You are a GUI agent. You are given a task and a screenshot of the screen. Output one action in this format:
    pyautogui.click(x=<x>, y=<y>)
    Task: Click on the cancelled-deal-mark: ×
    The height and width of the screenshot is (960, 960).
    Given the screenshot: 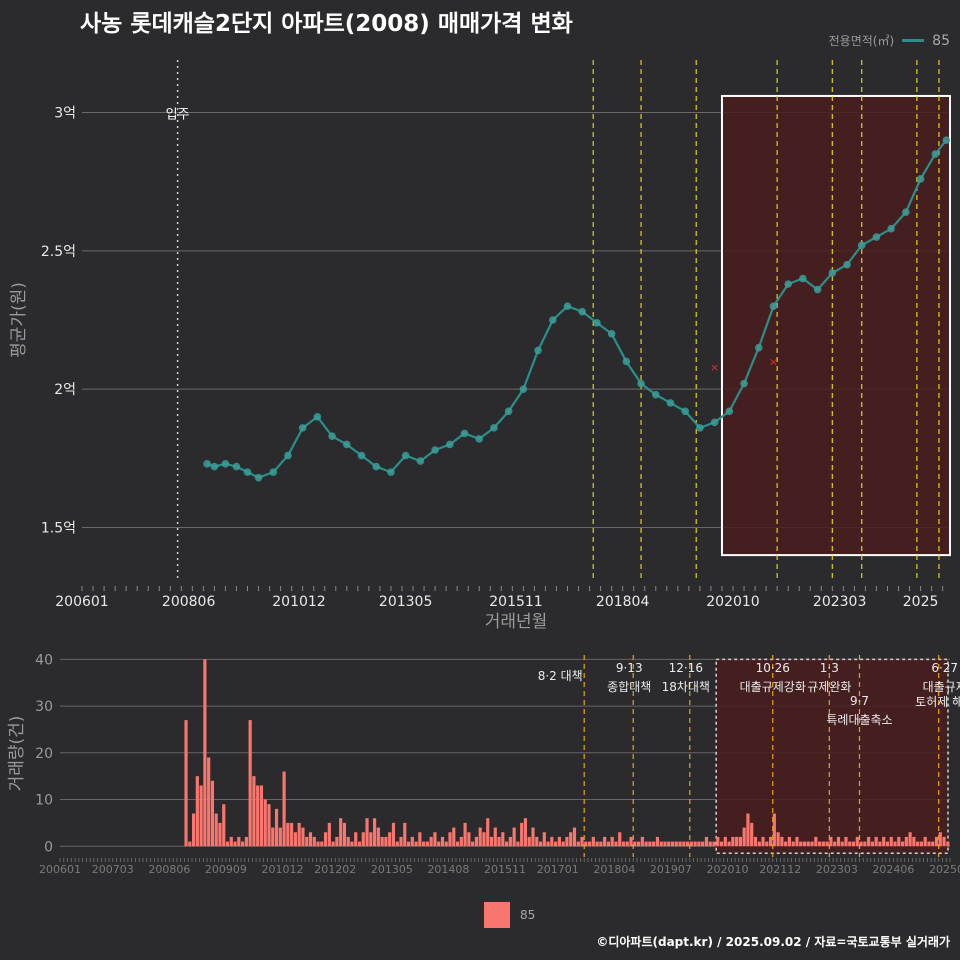 What is the action you would take?
    pyautogui.click(x=714, y=367)
    